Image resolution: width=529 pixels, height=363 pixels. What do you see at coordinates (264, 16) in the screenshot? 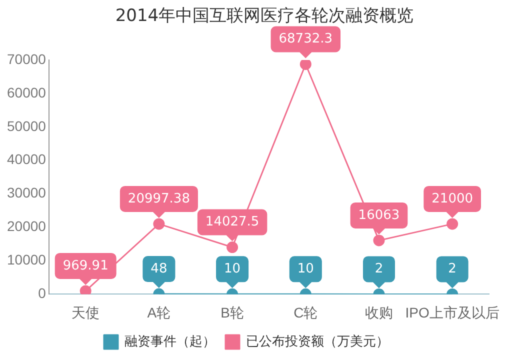
I see `chart-title: 2014年中国互联网医疗各轮次融资概览` at bounding box center [264, 16].